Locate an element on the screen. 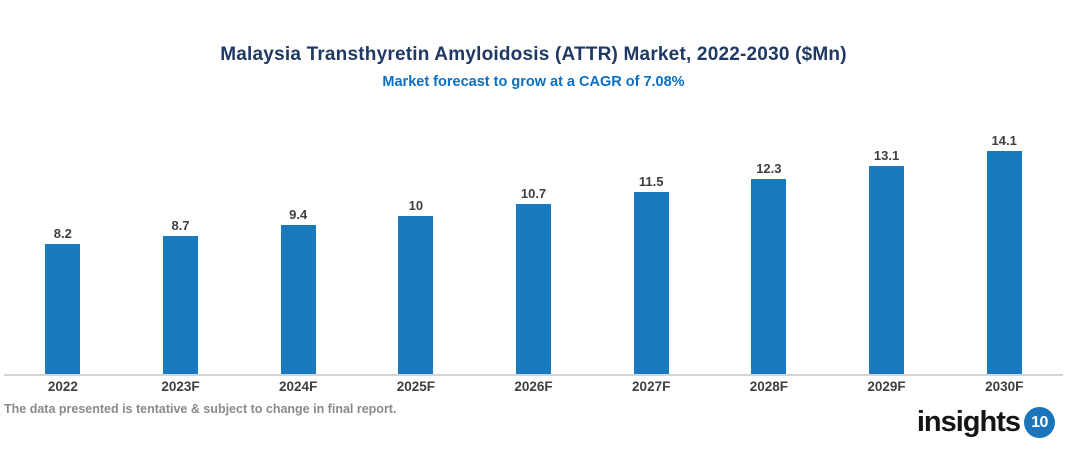  bar-column: 9.4 is located at coordinates (298, 290).